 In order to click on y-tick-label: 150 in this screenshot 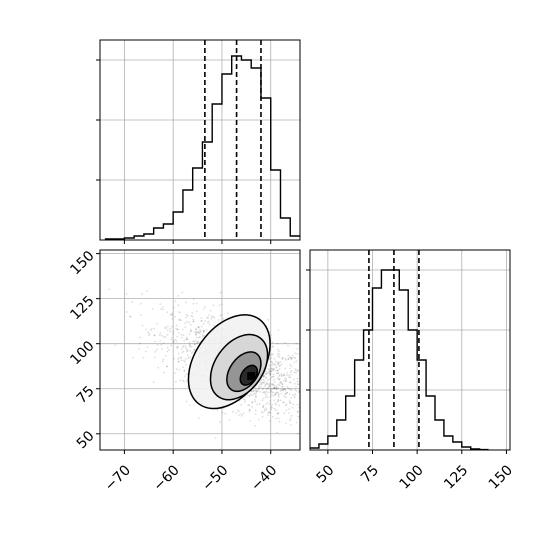, I will do `click(82, 263)`.